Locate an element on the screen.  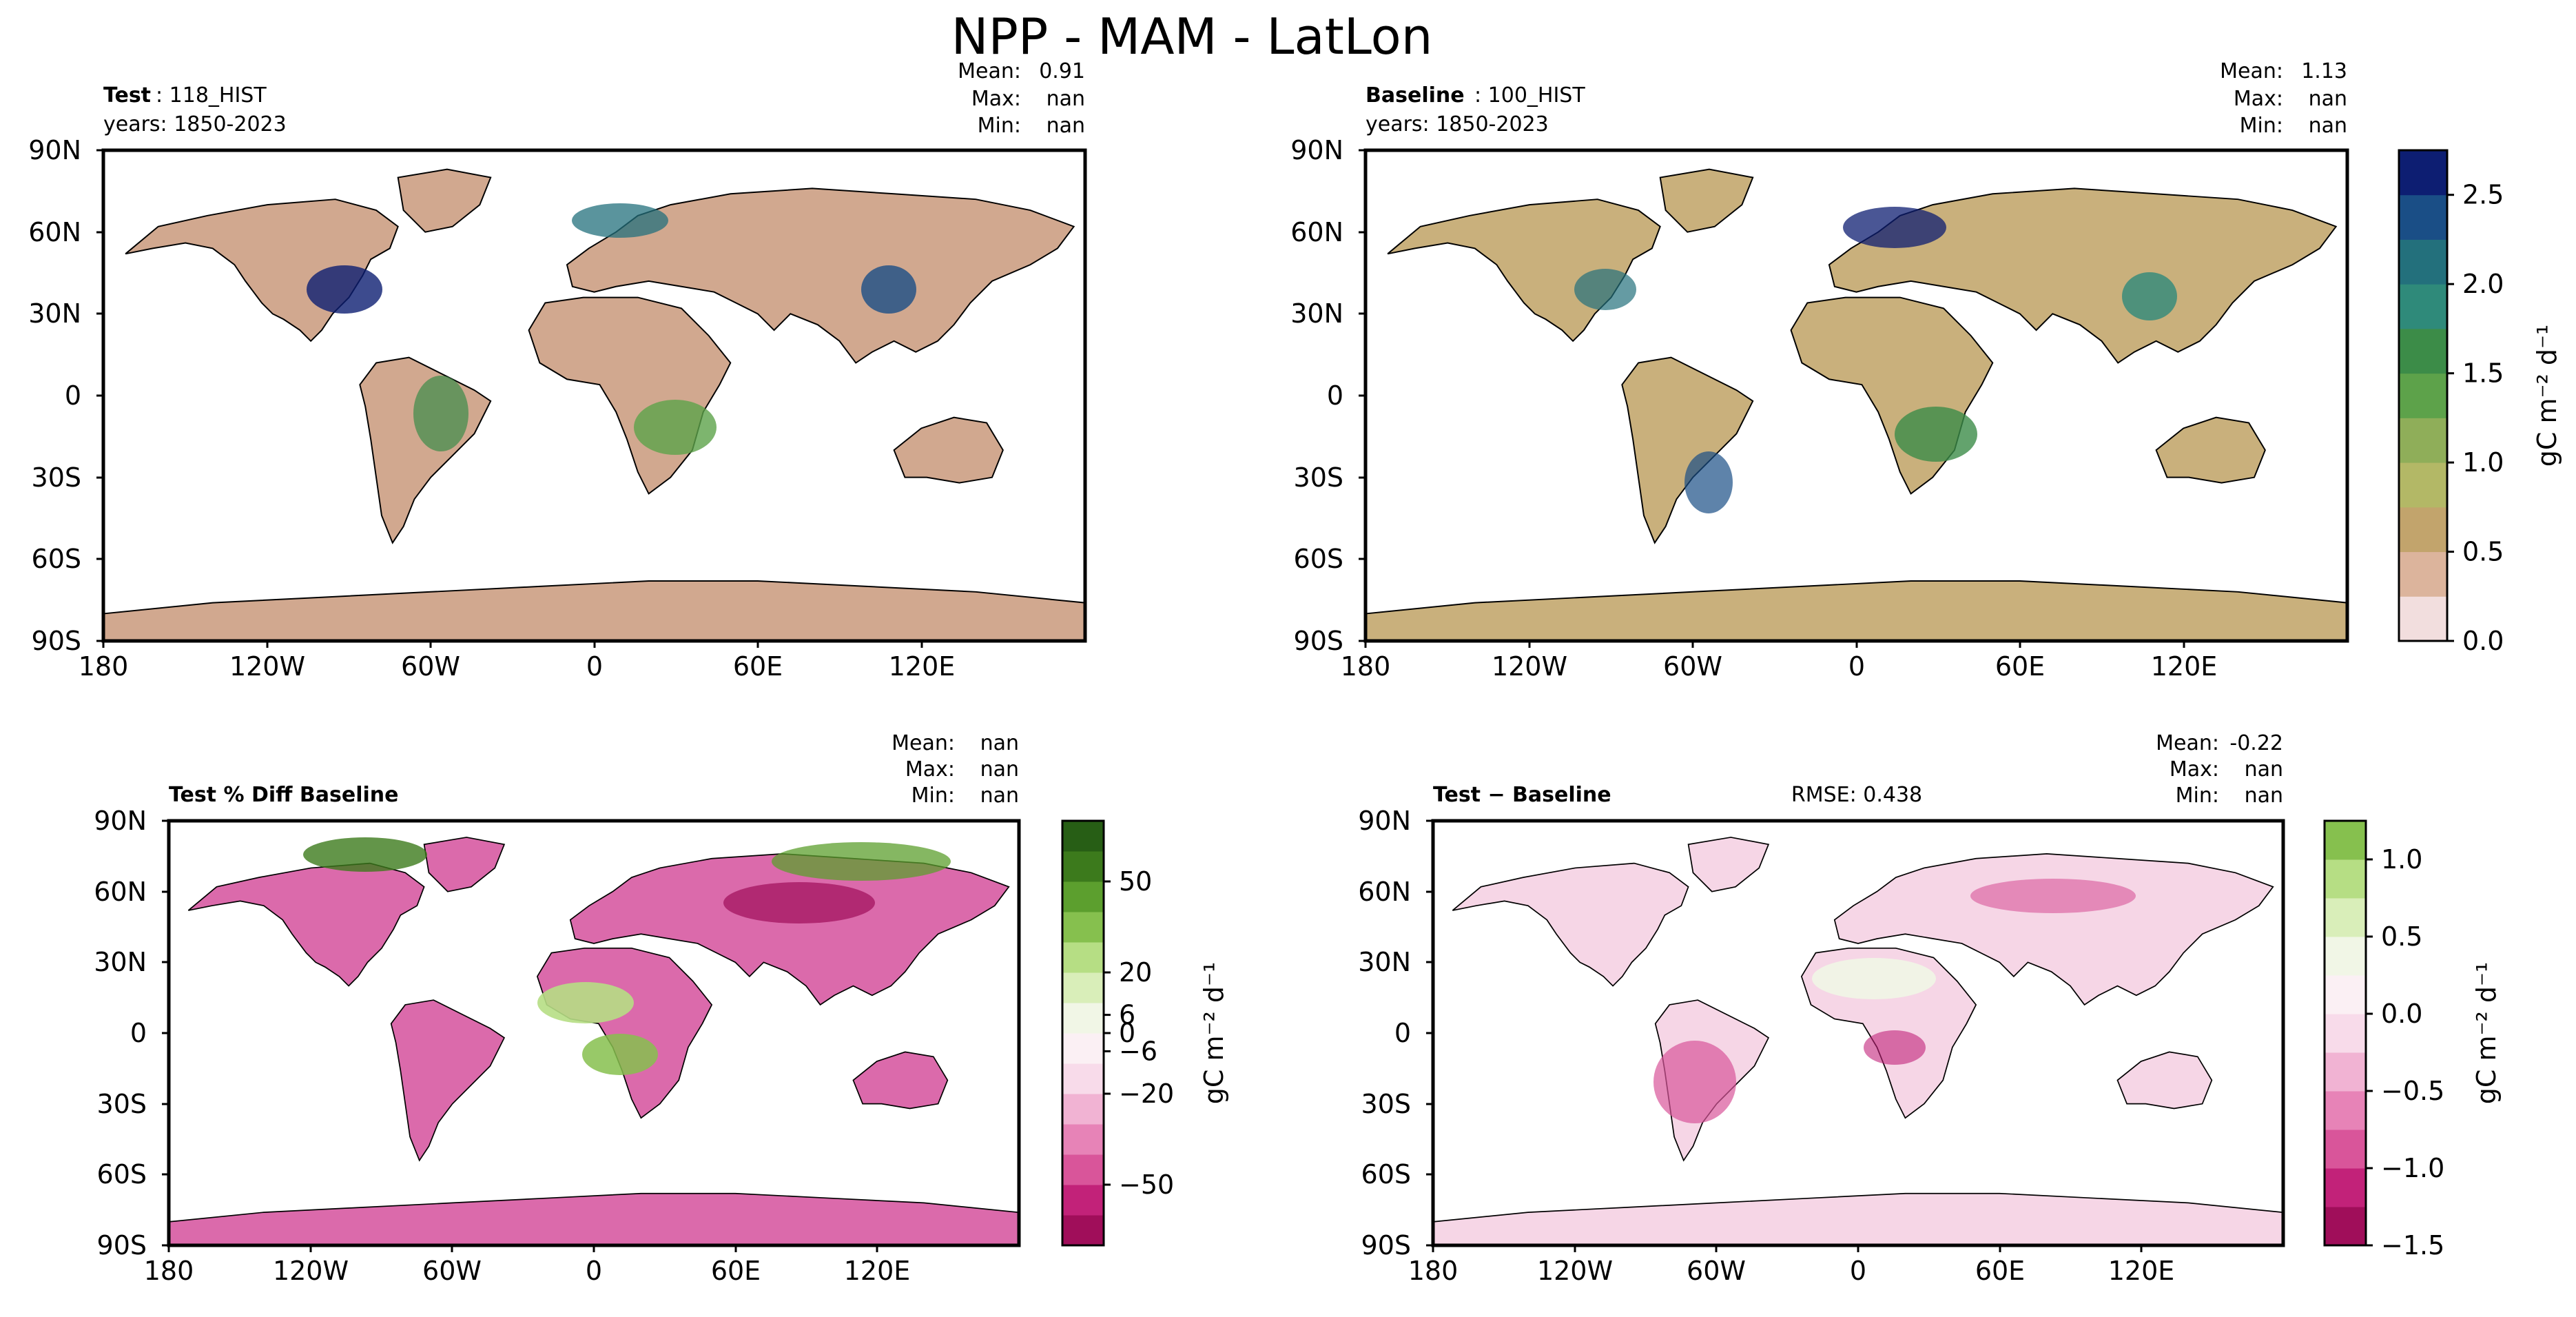
colorbar-tick-label: −50 is located at coordinates (1146, 1185).